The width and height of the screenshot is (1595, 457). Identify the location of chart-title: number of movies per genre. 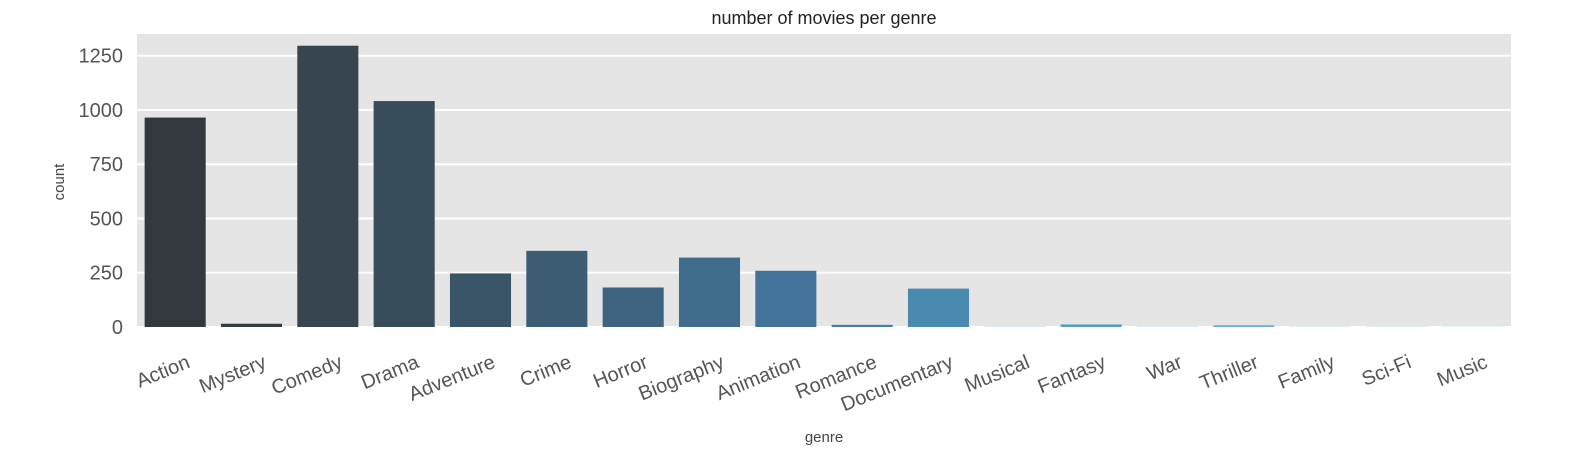
(823, 18).